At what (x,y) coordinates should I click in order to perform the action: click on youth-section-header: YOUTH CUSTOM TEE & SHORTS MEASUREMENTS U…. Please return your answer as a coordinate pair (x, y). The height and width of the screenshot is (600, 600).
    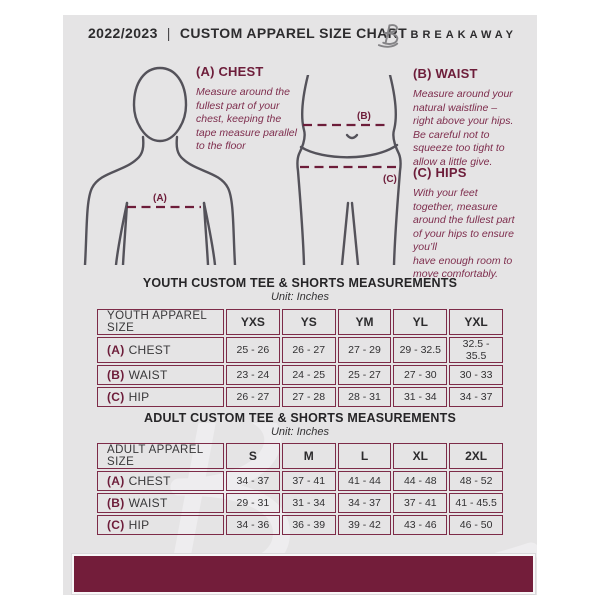
    Looking at the image, I should click on (300, 289).